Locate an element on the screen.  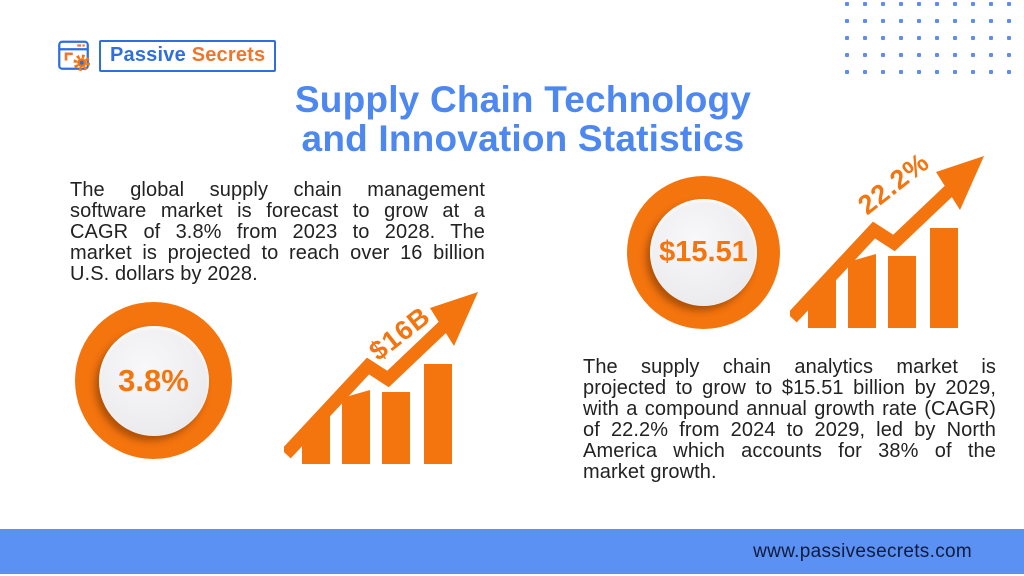
growth-chart-left: $16B is located at coordinates (382, 375).